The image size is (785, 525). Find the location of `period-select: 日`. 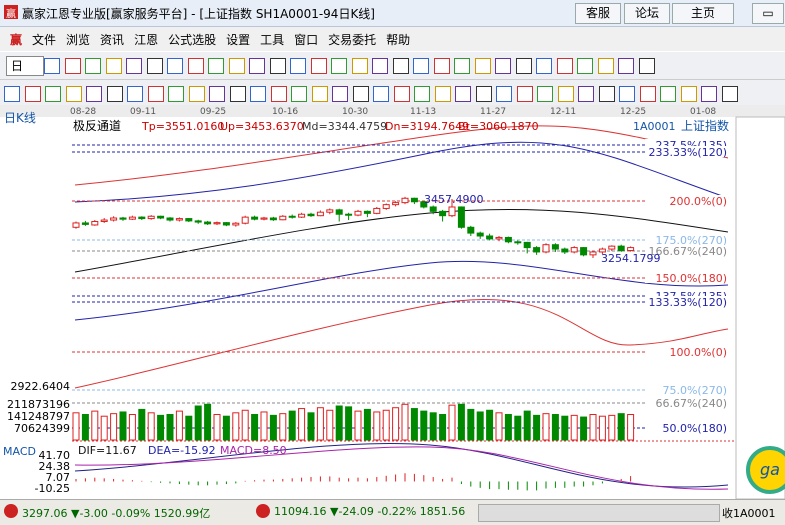

period-select: 日 is located at coordinates (25, 66).